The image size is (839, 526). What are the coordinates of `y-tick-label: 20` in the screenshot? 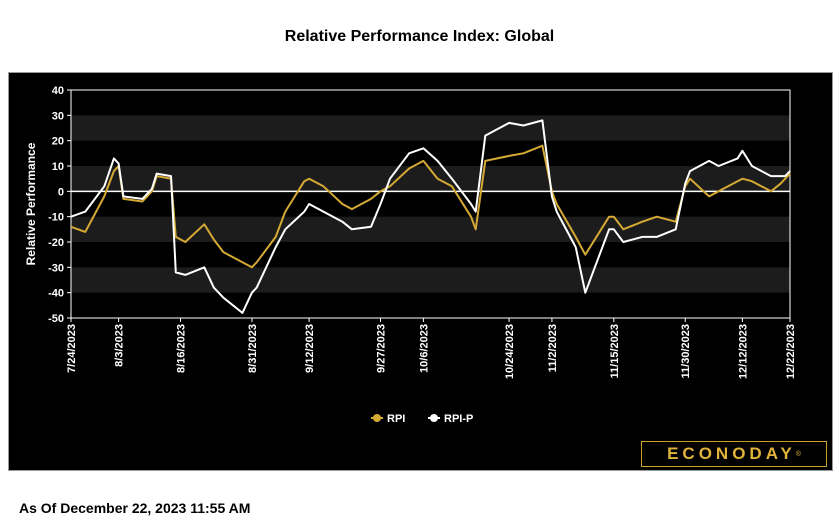 It's located at (58, 142).